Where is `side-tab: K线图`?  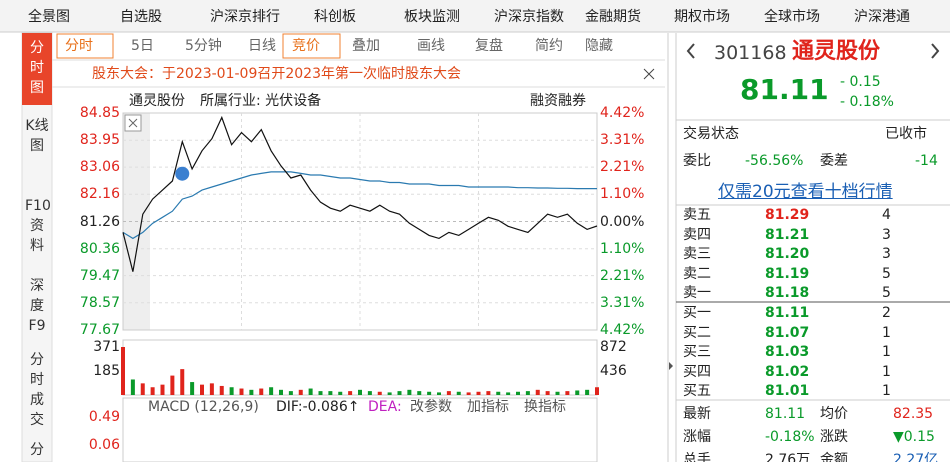
side-tab: K线图 is located at coordinates (37, 136).